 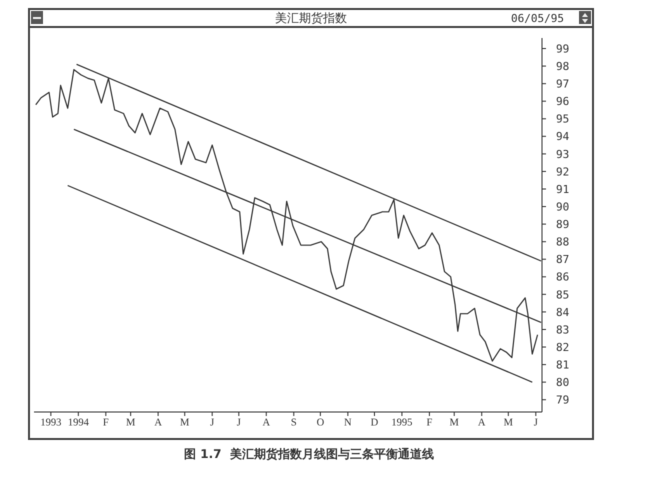 What do you see at coordinates (563, 189) in the screenshot?
I see `y-tick-label: 91` at bounding box center [563, 189].